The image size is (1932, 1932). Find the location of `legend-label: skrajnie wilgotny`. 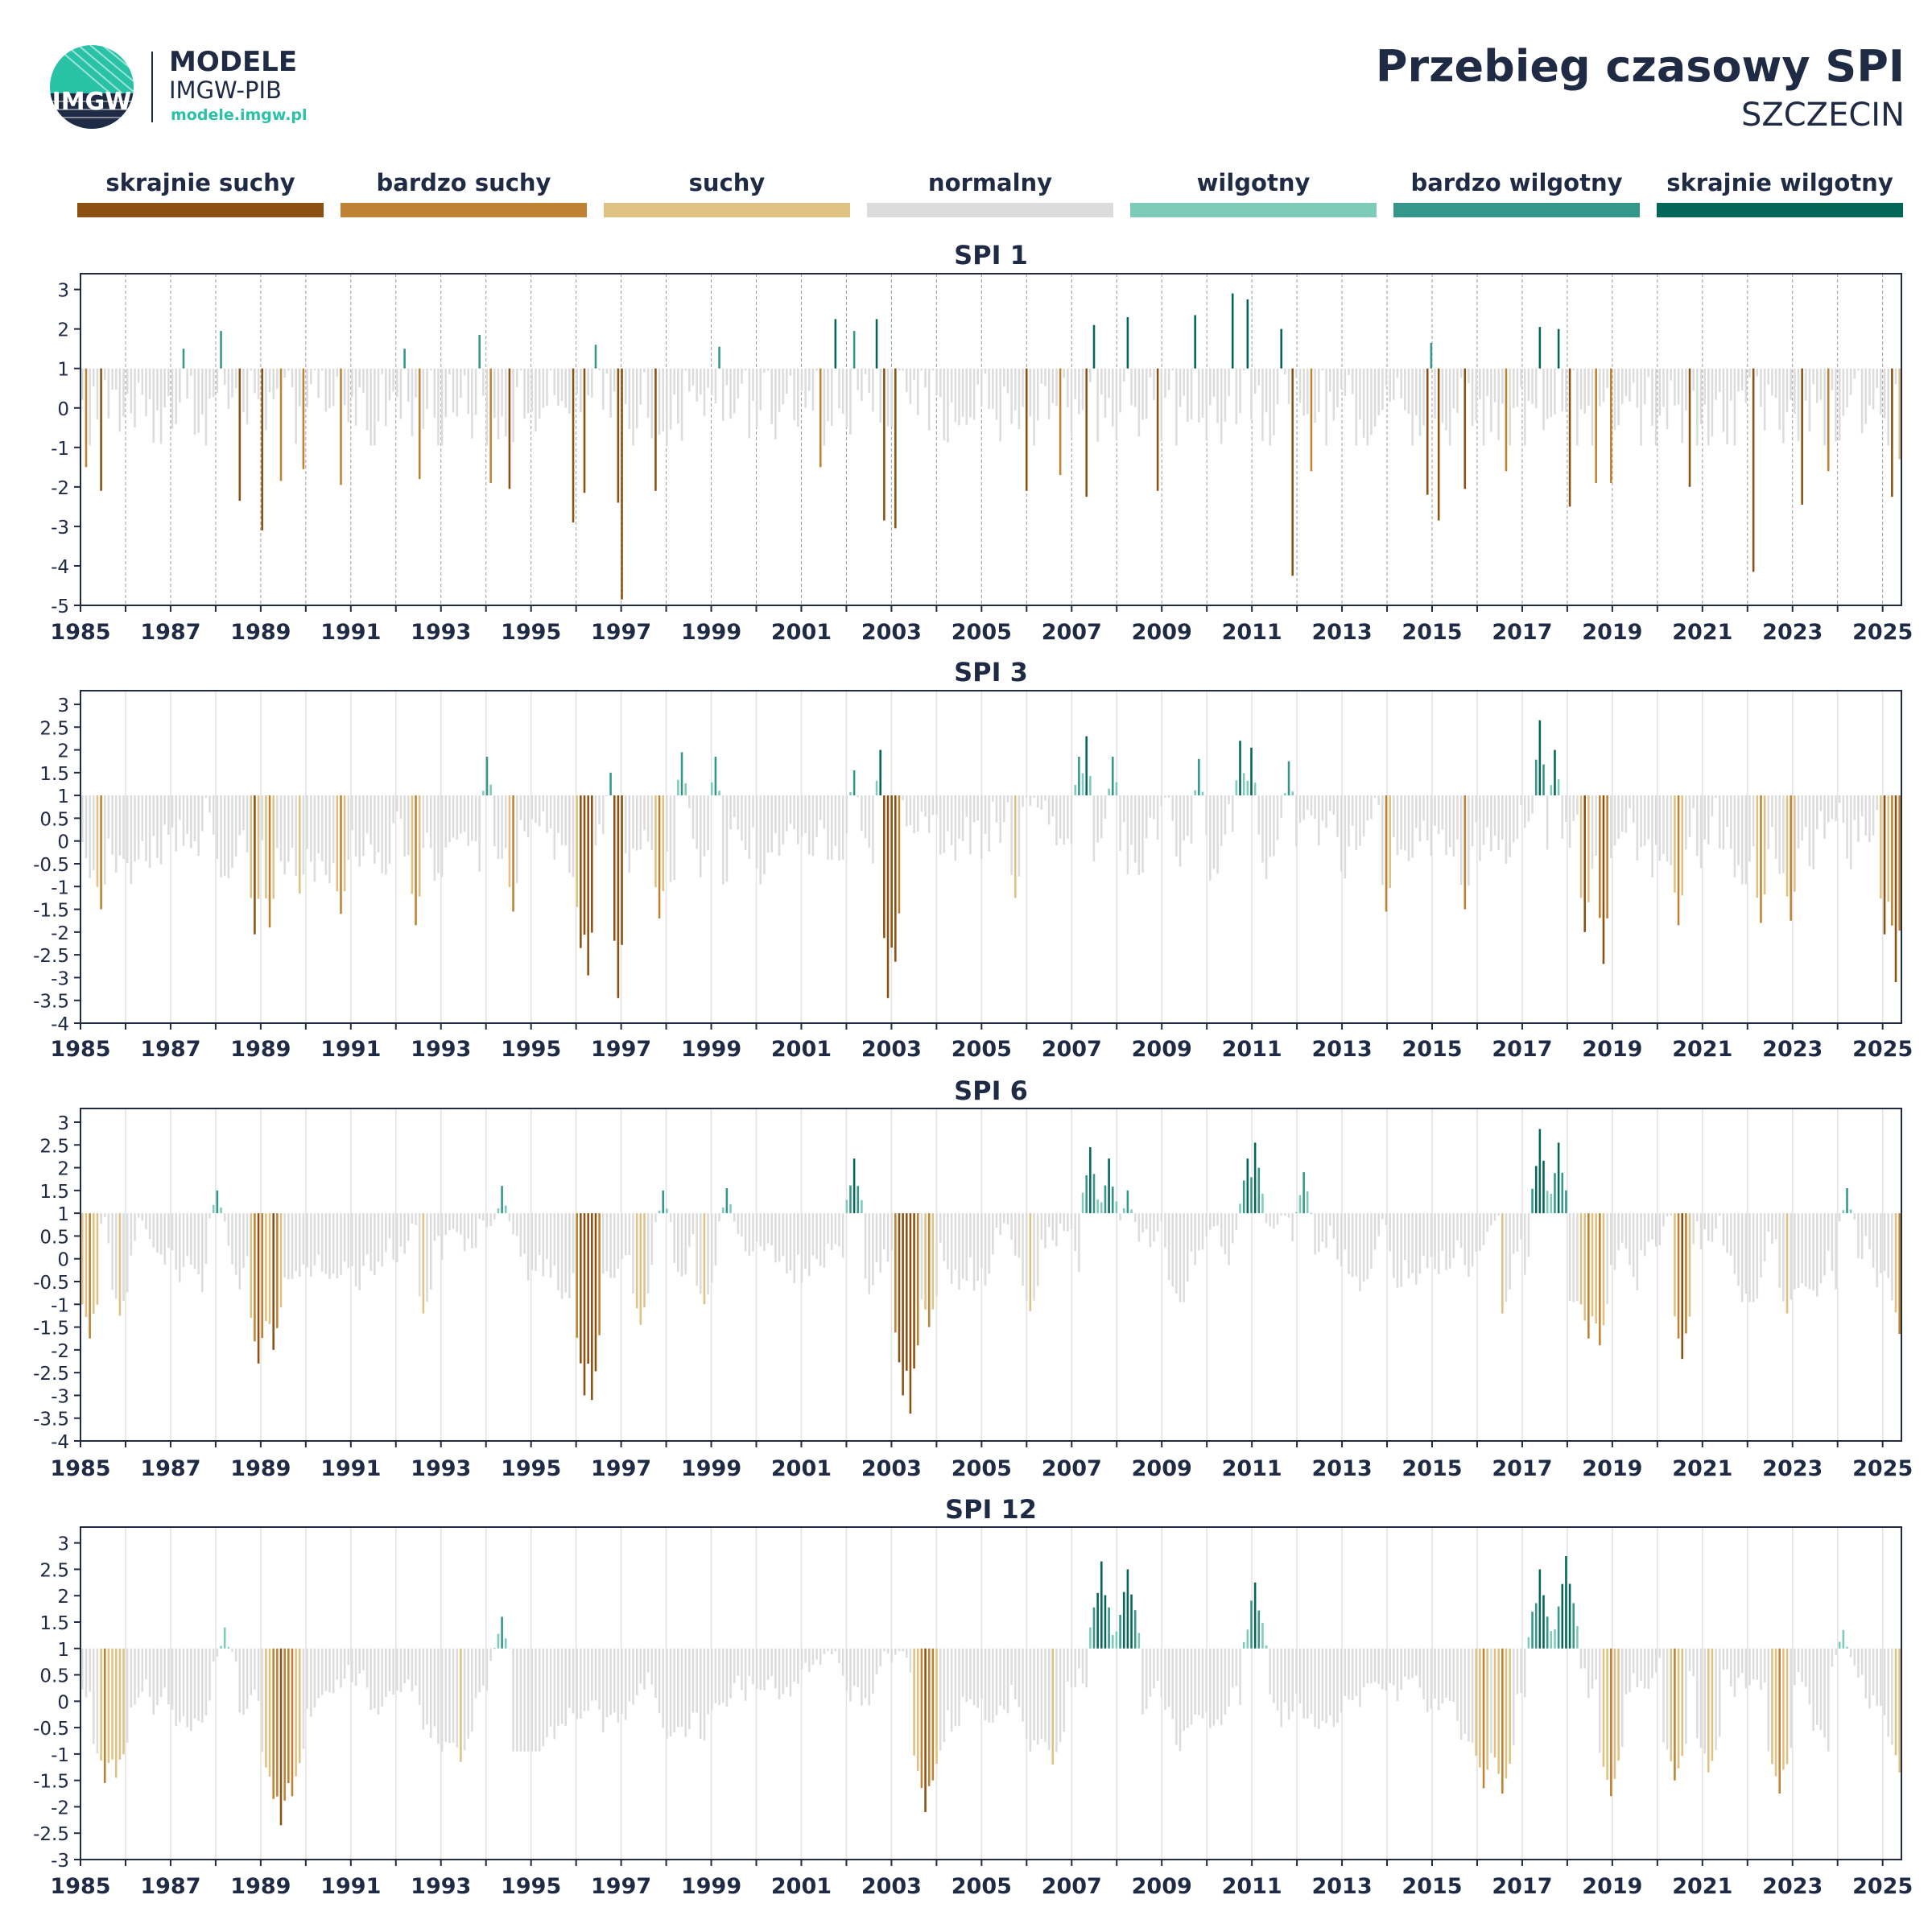

legend-label: skrajnie wilgotny is located at coordinates (1779, 182).